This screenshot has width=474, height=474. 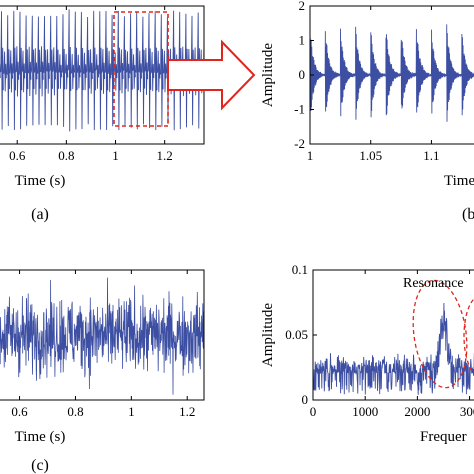 What do you see at coordinates (370, 155) in the screenshot?
I see `x-tick-label: 1.05` at bounding box center [370, 155].